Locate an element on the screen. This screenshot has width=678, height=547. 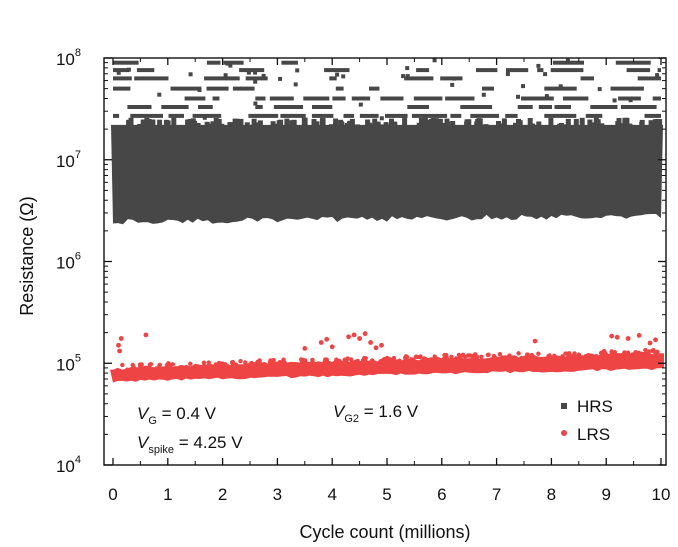
x-axis-title: Cycle count (millions) is located at coordinates (384, 532).